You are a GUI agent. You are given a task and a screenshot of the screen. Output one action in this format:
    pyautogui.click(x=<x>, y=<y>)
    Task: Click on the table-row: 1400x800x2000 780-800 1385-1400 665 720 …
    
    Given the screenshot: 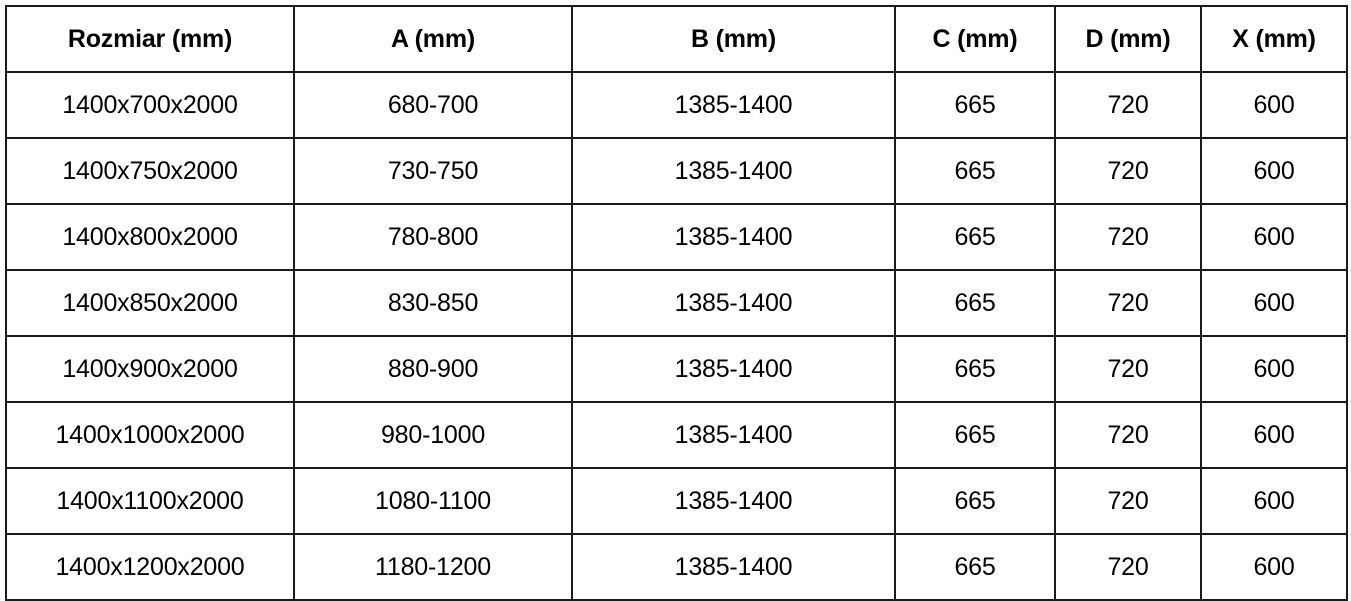 What is the action you would take?
    pyautogui.click(x=676, y=237)
    